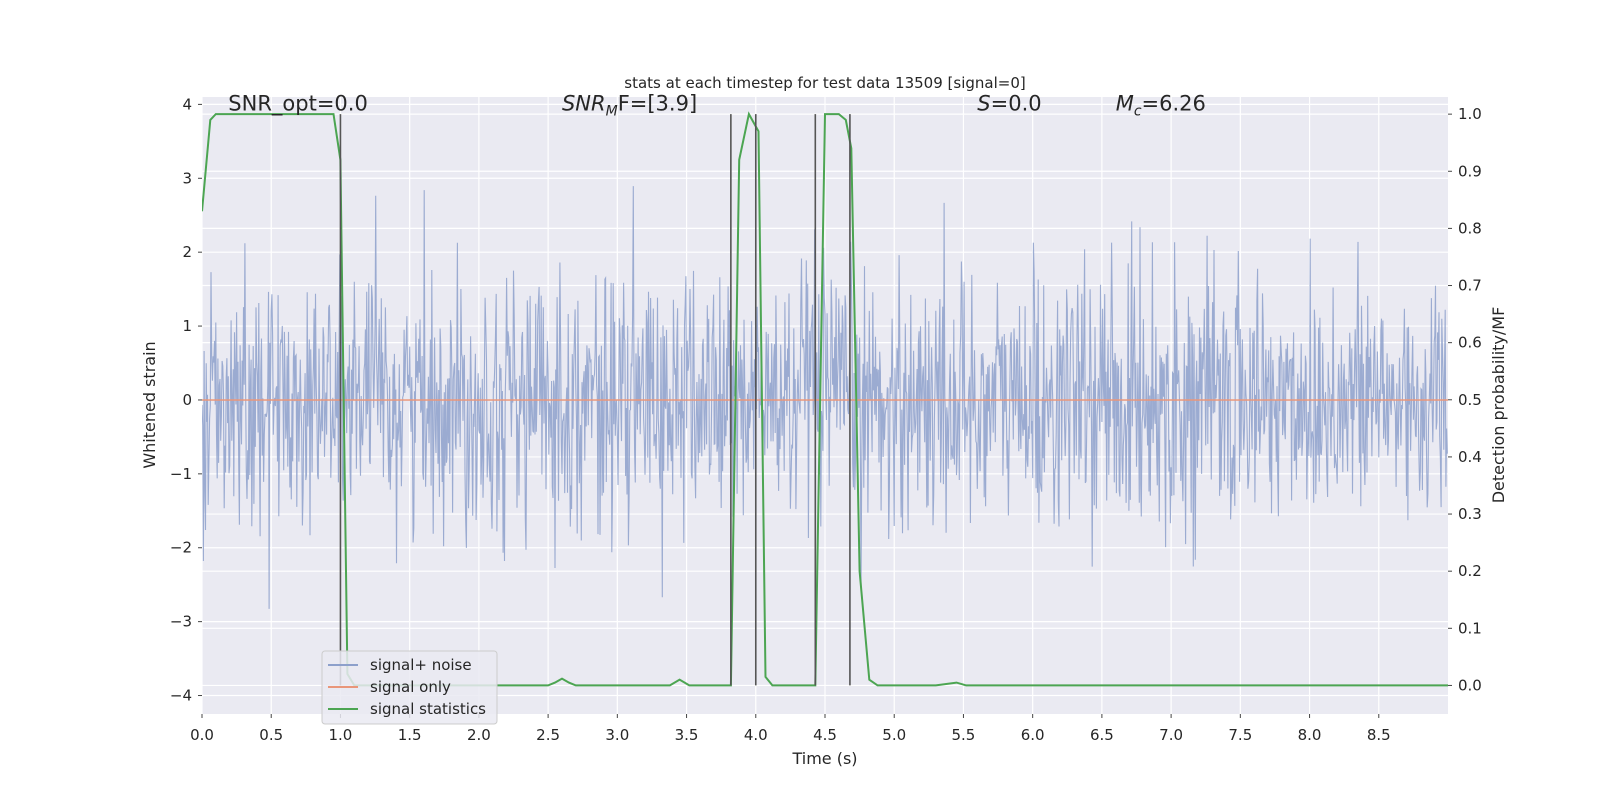  I want to click on x-tick-label: 4.5, so click(825, 735).